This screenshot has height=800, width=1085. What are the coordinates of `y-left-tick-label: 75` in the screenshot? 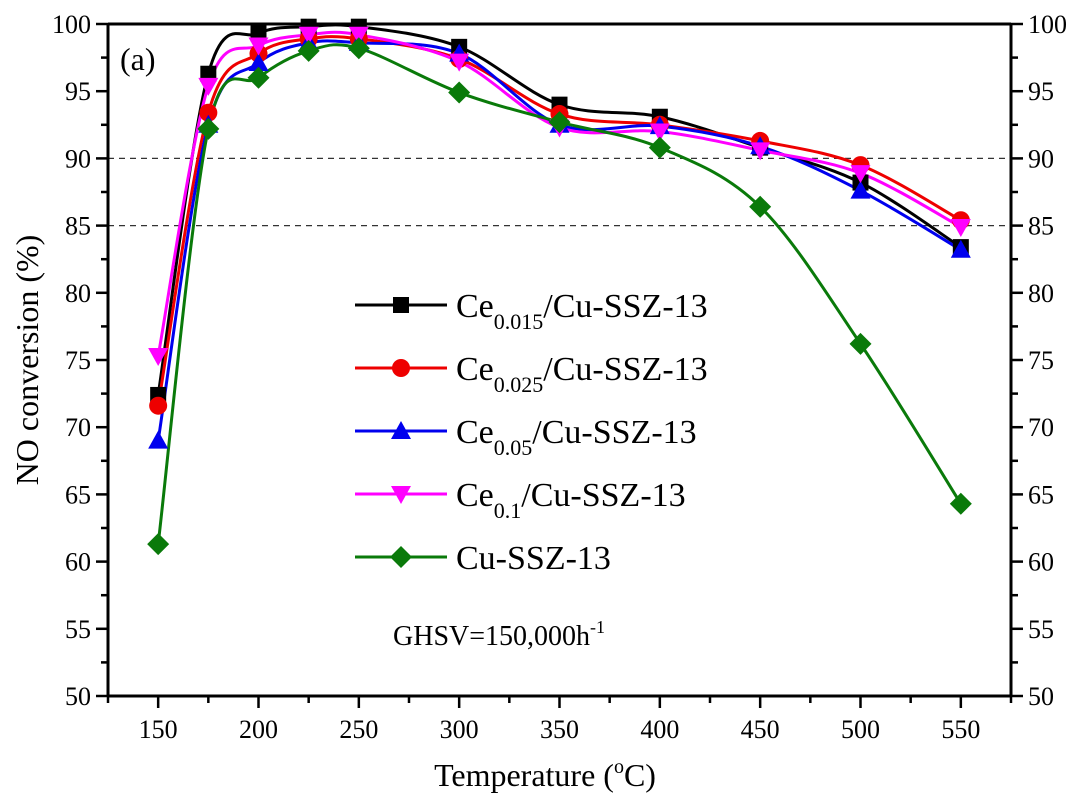 It's located at (78, 360).